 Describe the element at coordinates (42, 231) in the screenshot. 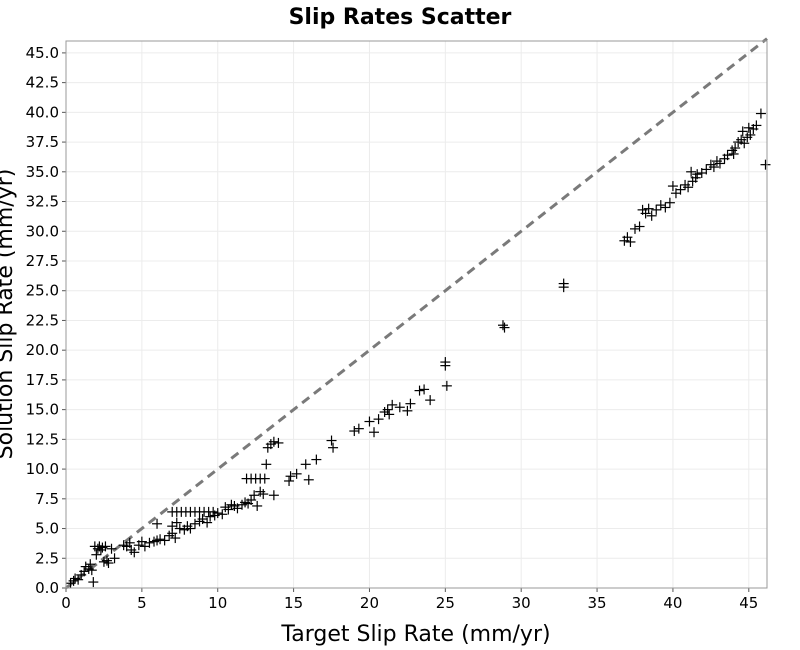

I see `y-tick-label: 30.0` at that location.